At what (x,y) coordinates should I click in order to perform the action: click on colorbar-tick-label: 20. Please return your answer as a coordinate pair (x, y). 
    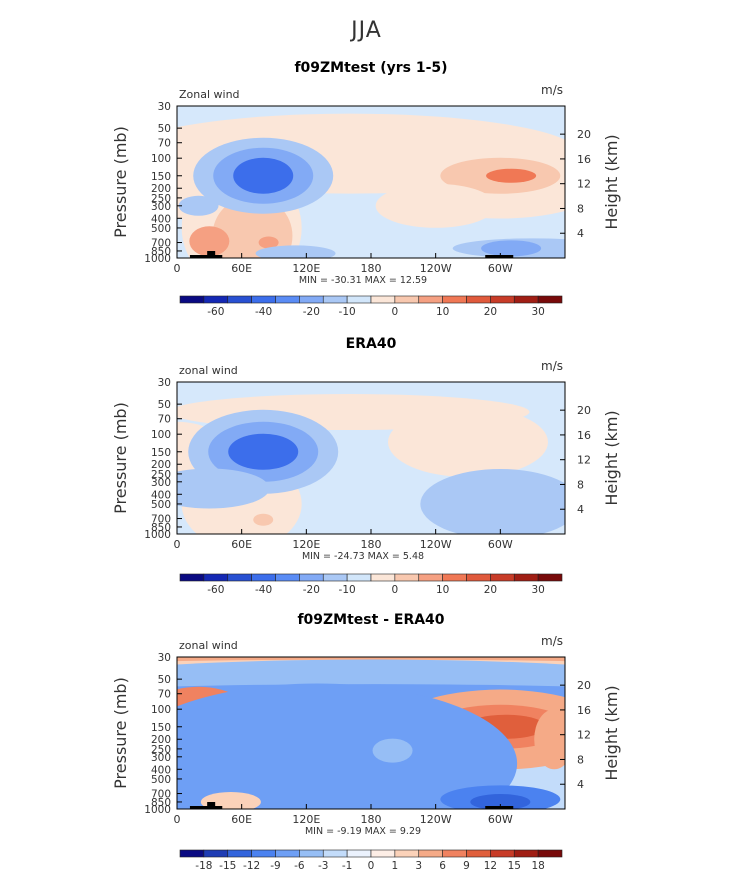
    Looking at the image, I should click on (490, 590).